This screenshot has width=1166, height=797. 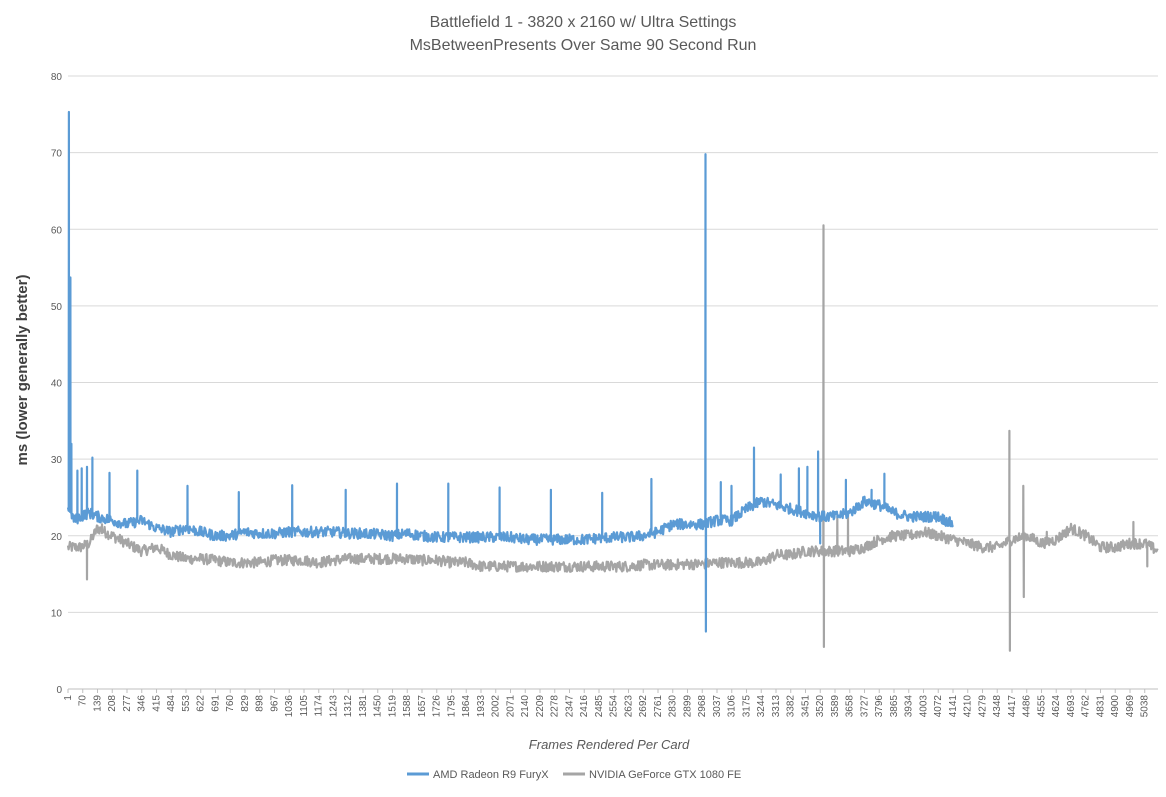 What do you see at coordinates (112, 703) in the screenshot?
I see `x-tick-label: 208` at bounding box center [112, 703].